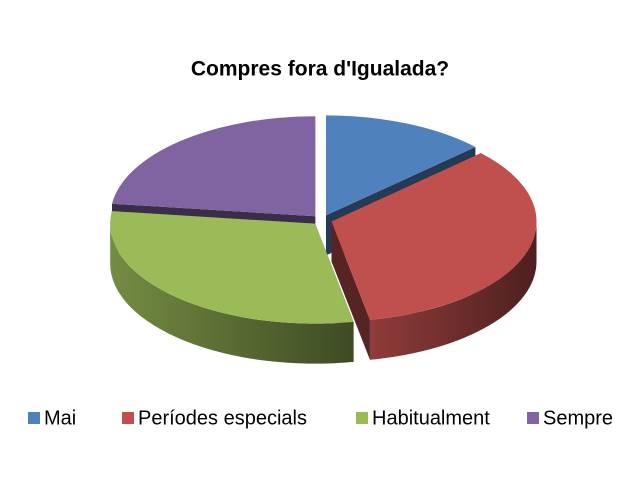  I want to click on legend: Mai Períodes especials Habitualment Sempre, so click(320, 418).